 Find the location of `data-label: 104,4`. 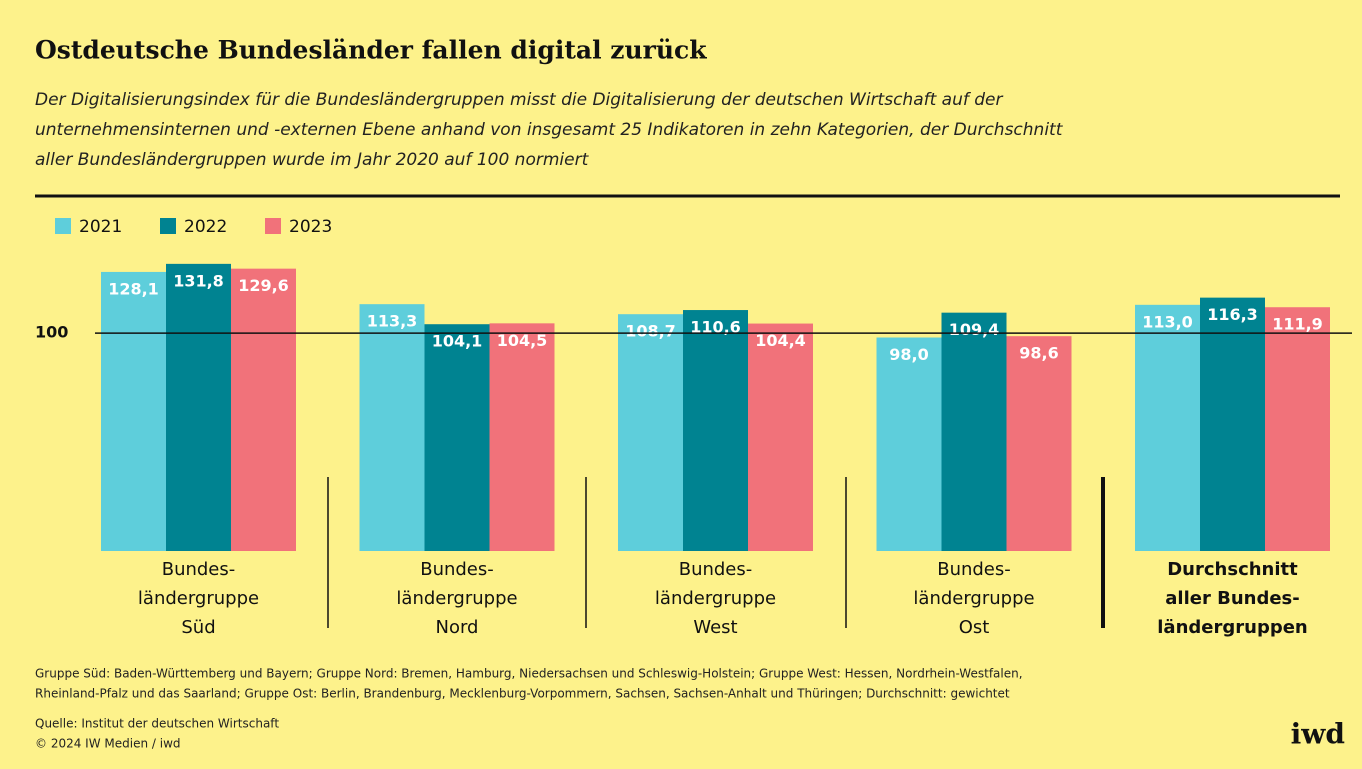

data-label: 104,4 is located at coordinates (780, 340).